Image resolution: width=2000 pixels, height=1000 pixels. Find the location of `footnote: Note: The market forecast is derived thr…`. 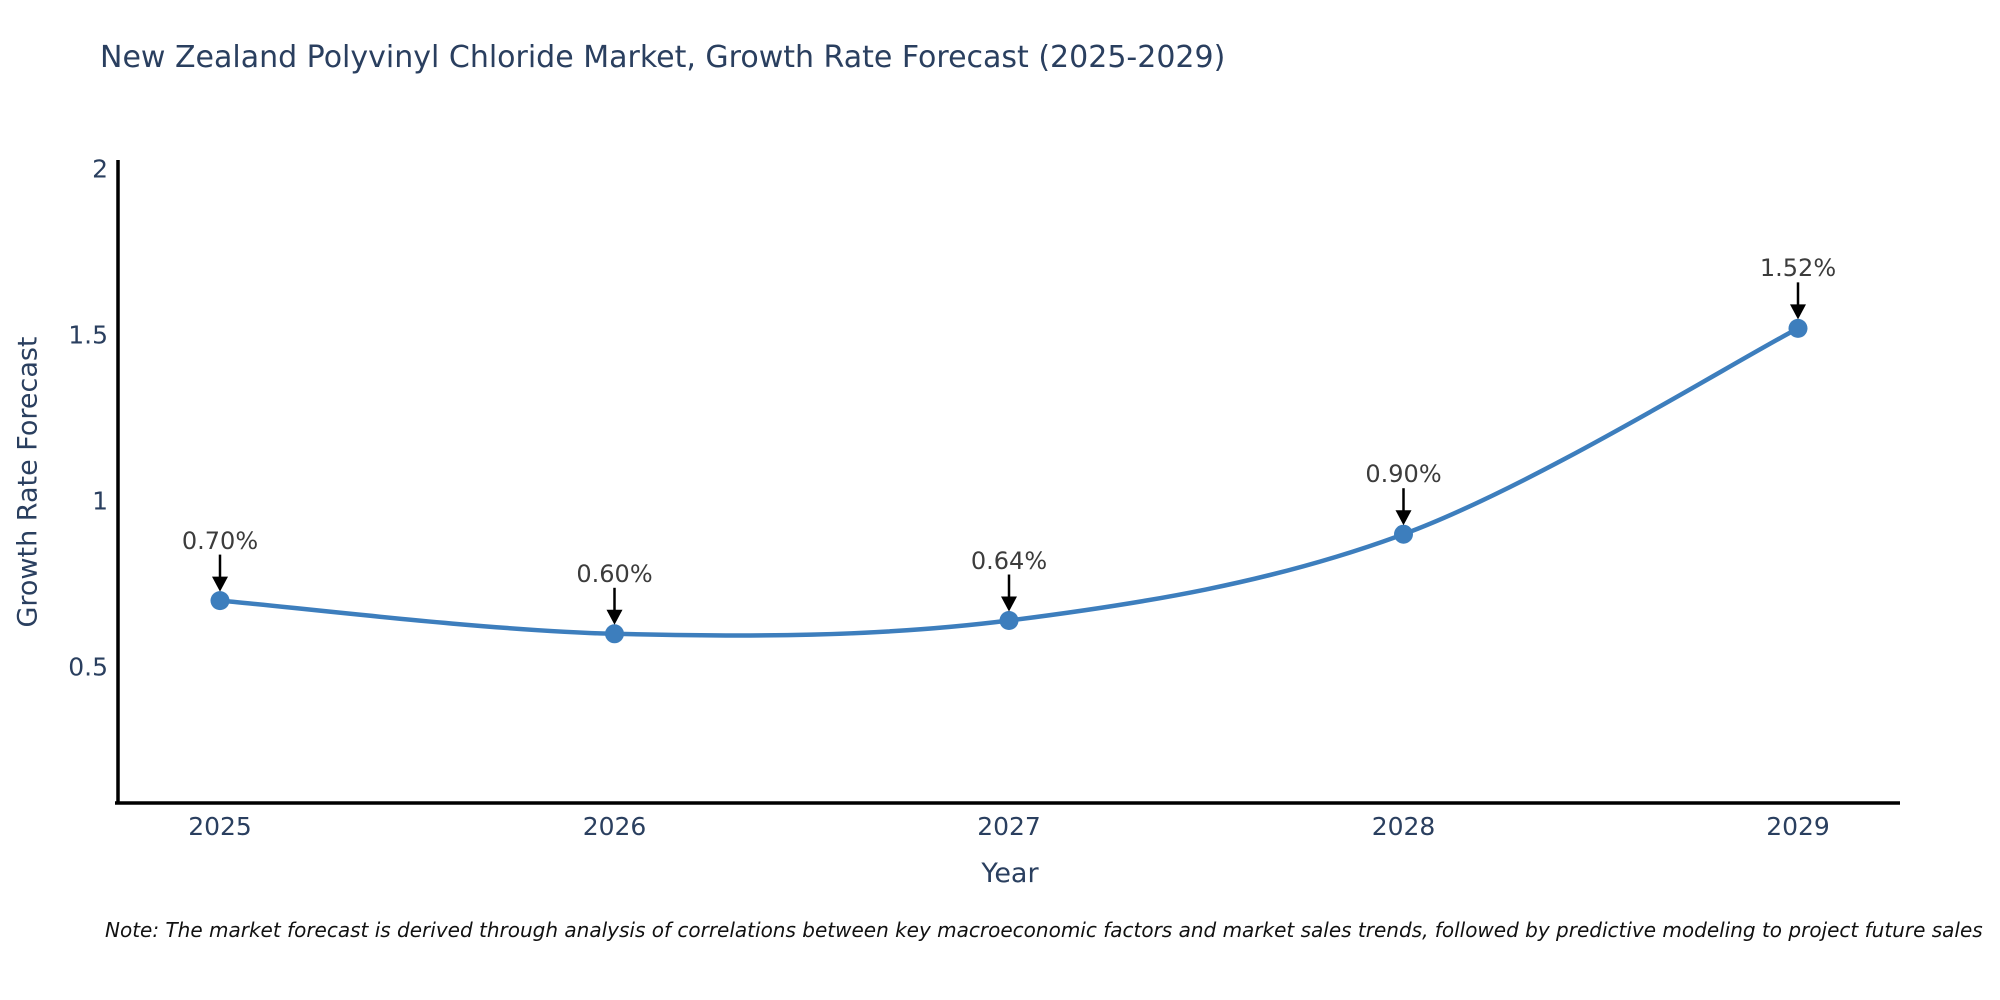

footnote: Note: The market forecast is derived thr… is located at coordinates (1044, 930).